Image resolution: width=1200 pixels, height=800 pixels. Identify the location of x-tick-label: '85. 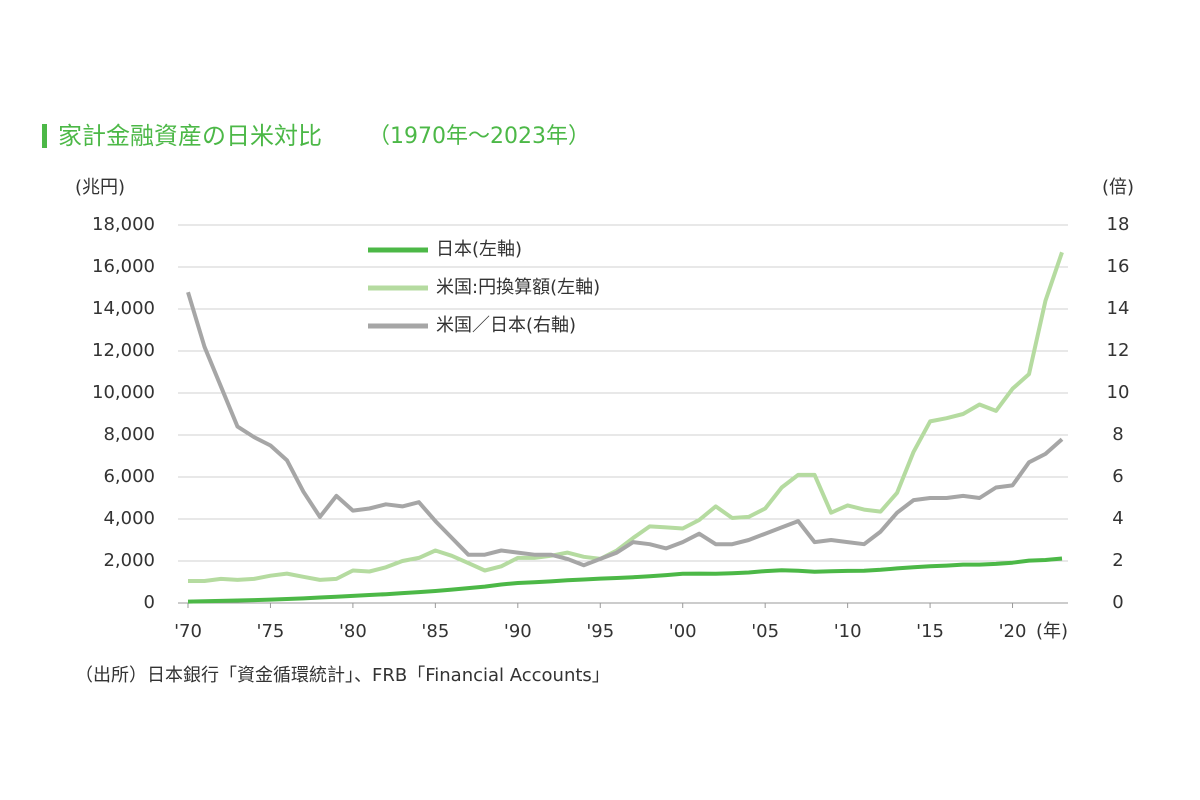
(435, 631).